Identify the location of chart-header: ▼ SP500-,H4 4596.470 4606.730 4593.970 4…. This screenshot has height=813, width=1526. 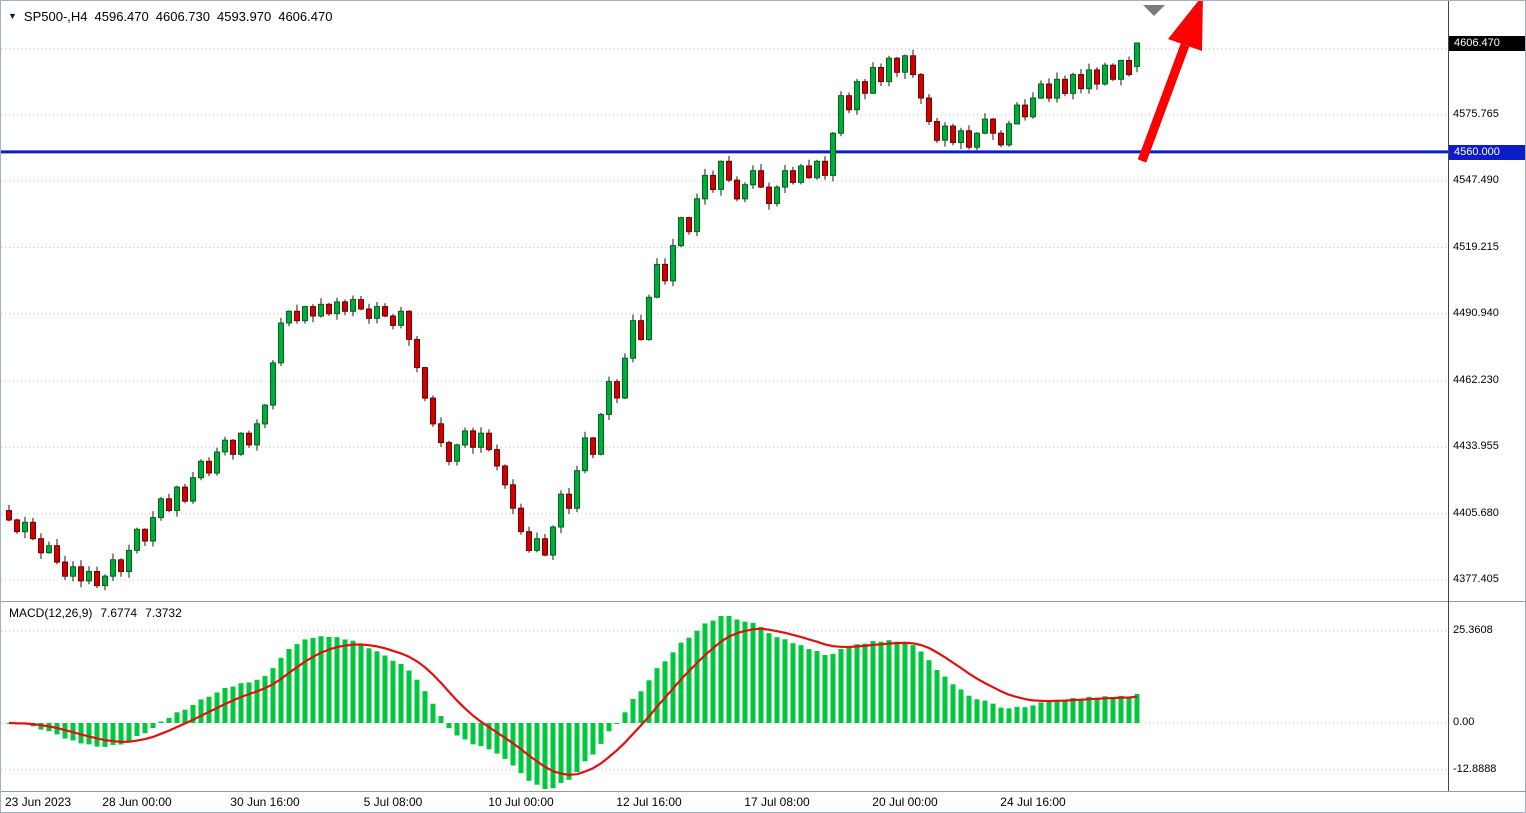
(170, 16).